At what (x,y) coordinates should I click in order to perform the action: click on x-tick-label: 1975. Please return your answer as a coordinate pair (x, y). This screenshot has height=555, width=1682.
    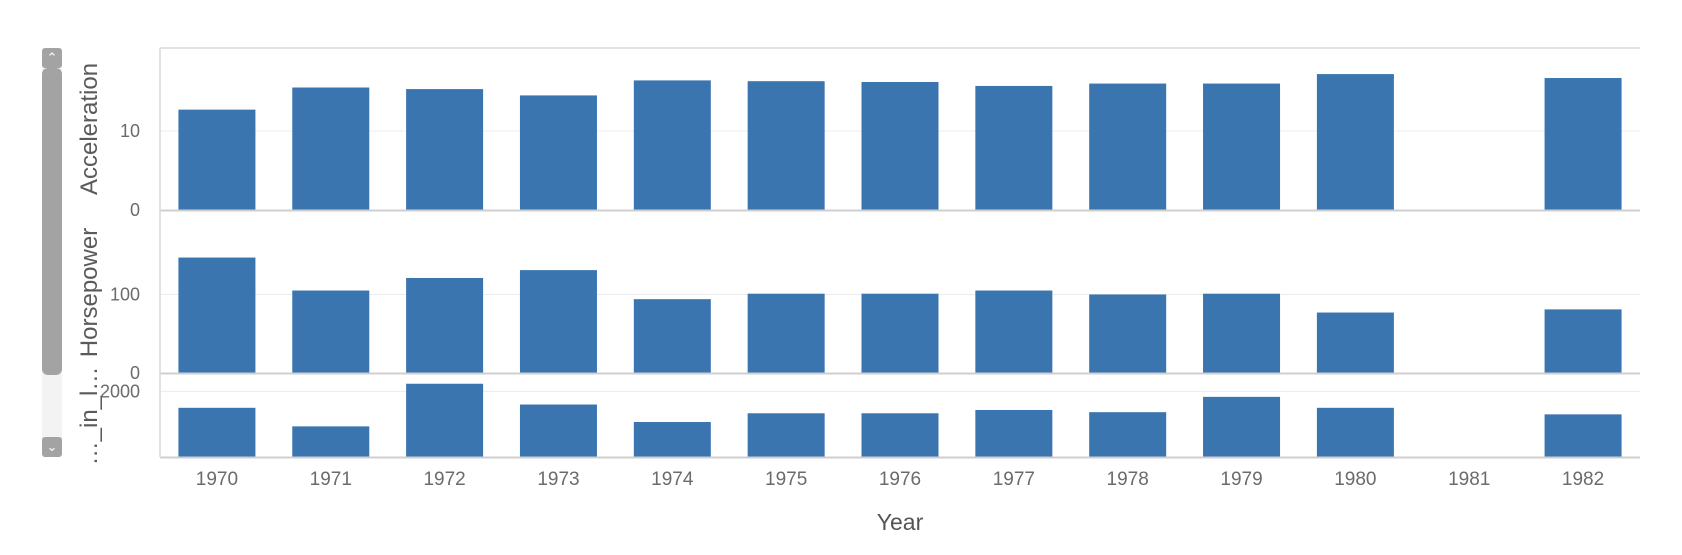
    Looking at the image, I should click on (786, 479).